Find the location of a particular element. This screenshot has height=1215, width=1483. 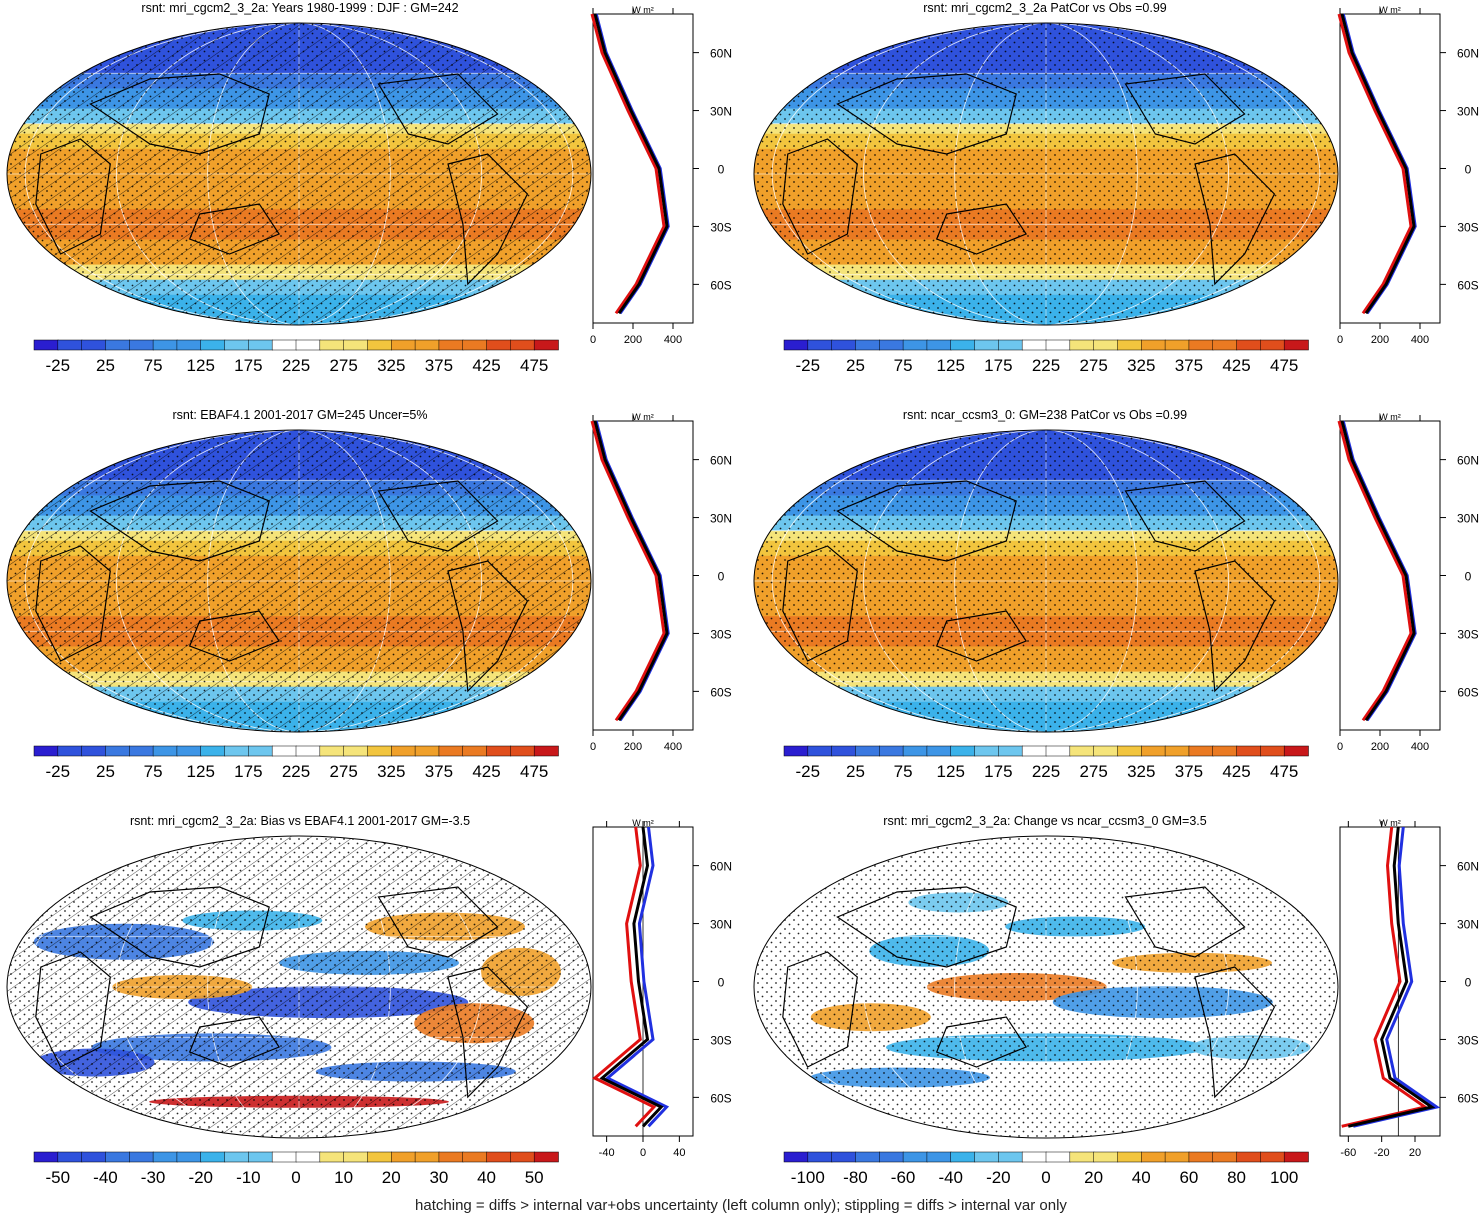

colorbar-label: -10 is located at coordinates (248, 1177).